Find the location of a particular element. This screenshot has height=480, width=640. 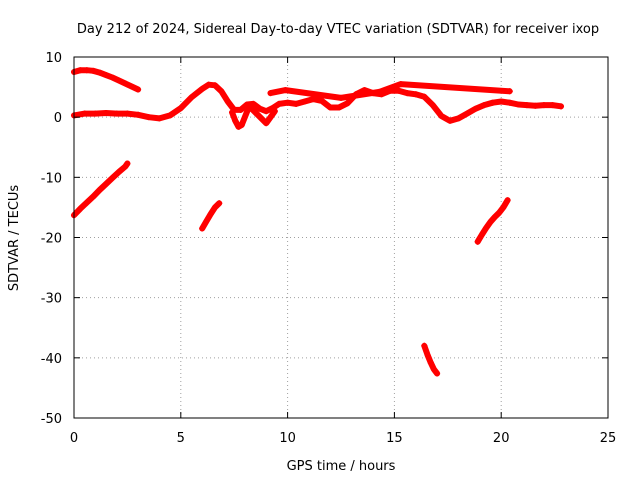

y-tick-label: -20 is located at coordinates (51, 239).